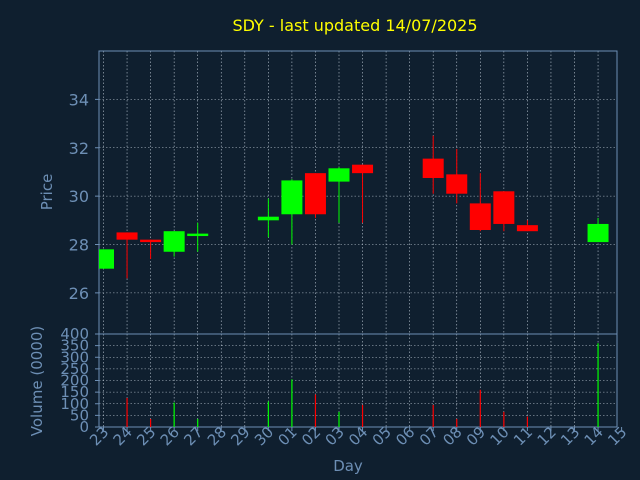  I want to click on price-axis-label: Price, so click(47, 192).